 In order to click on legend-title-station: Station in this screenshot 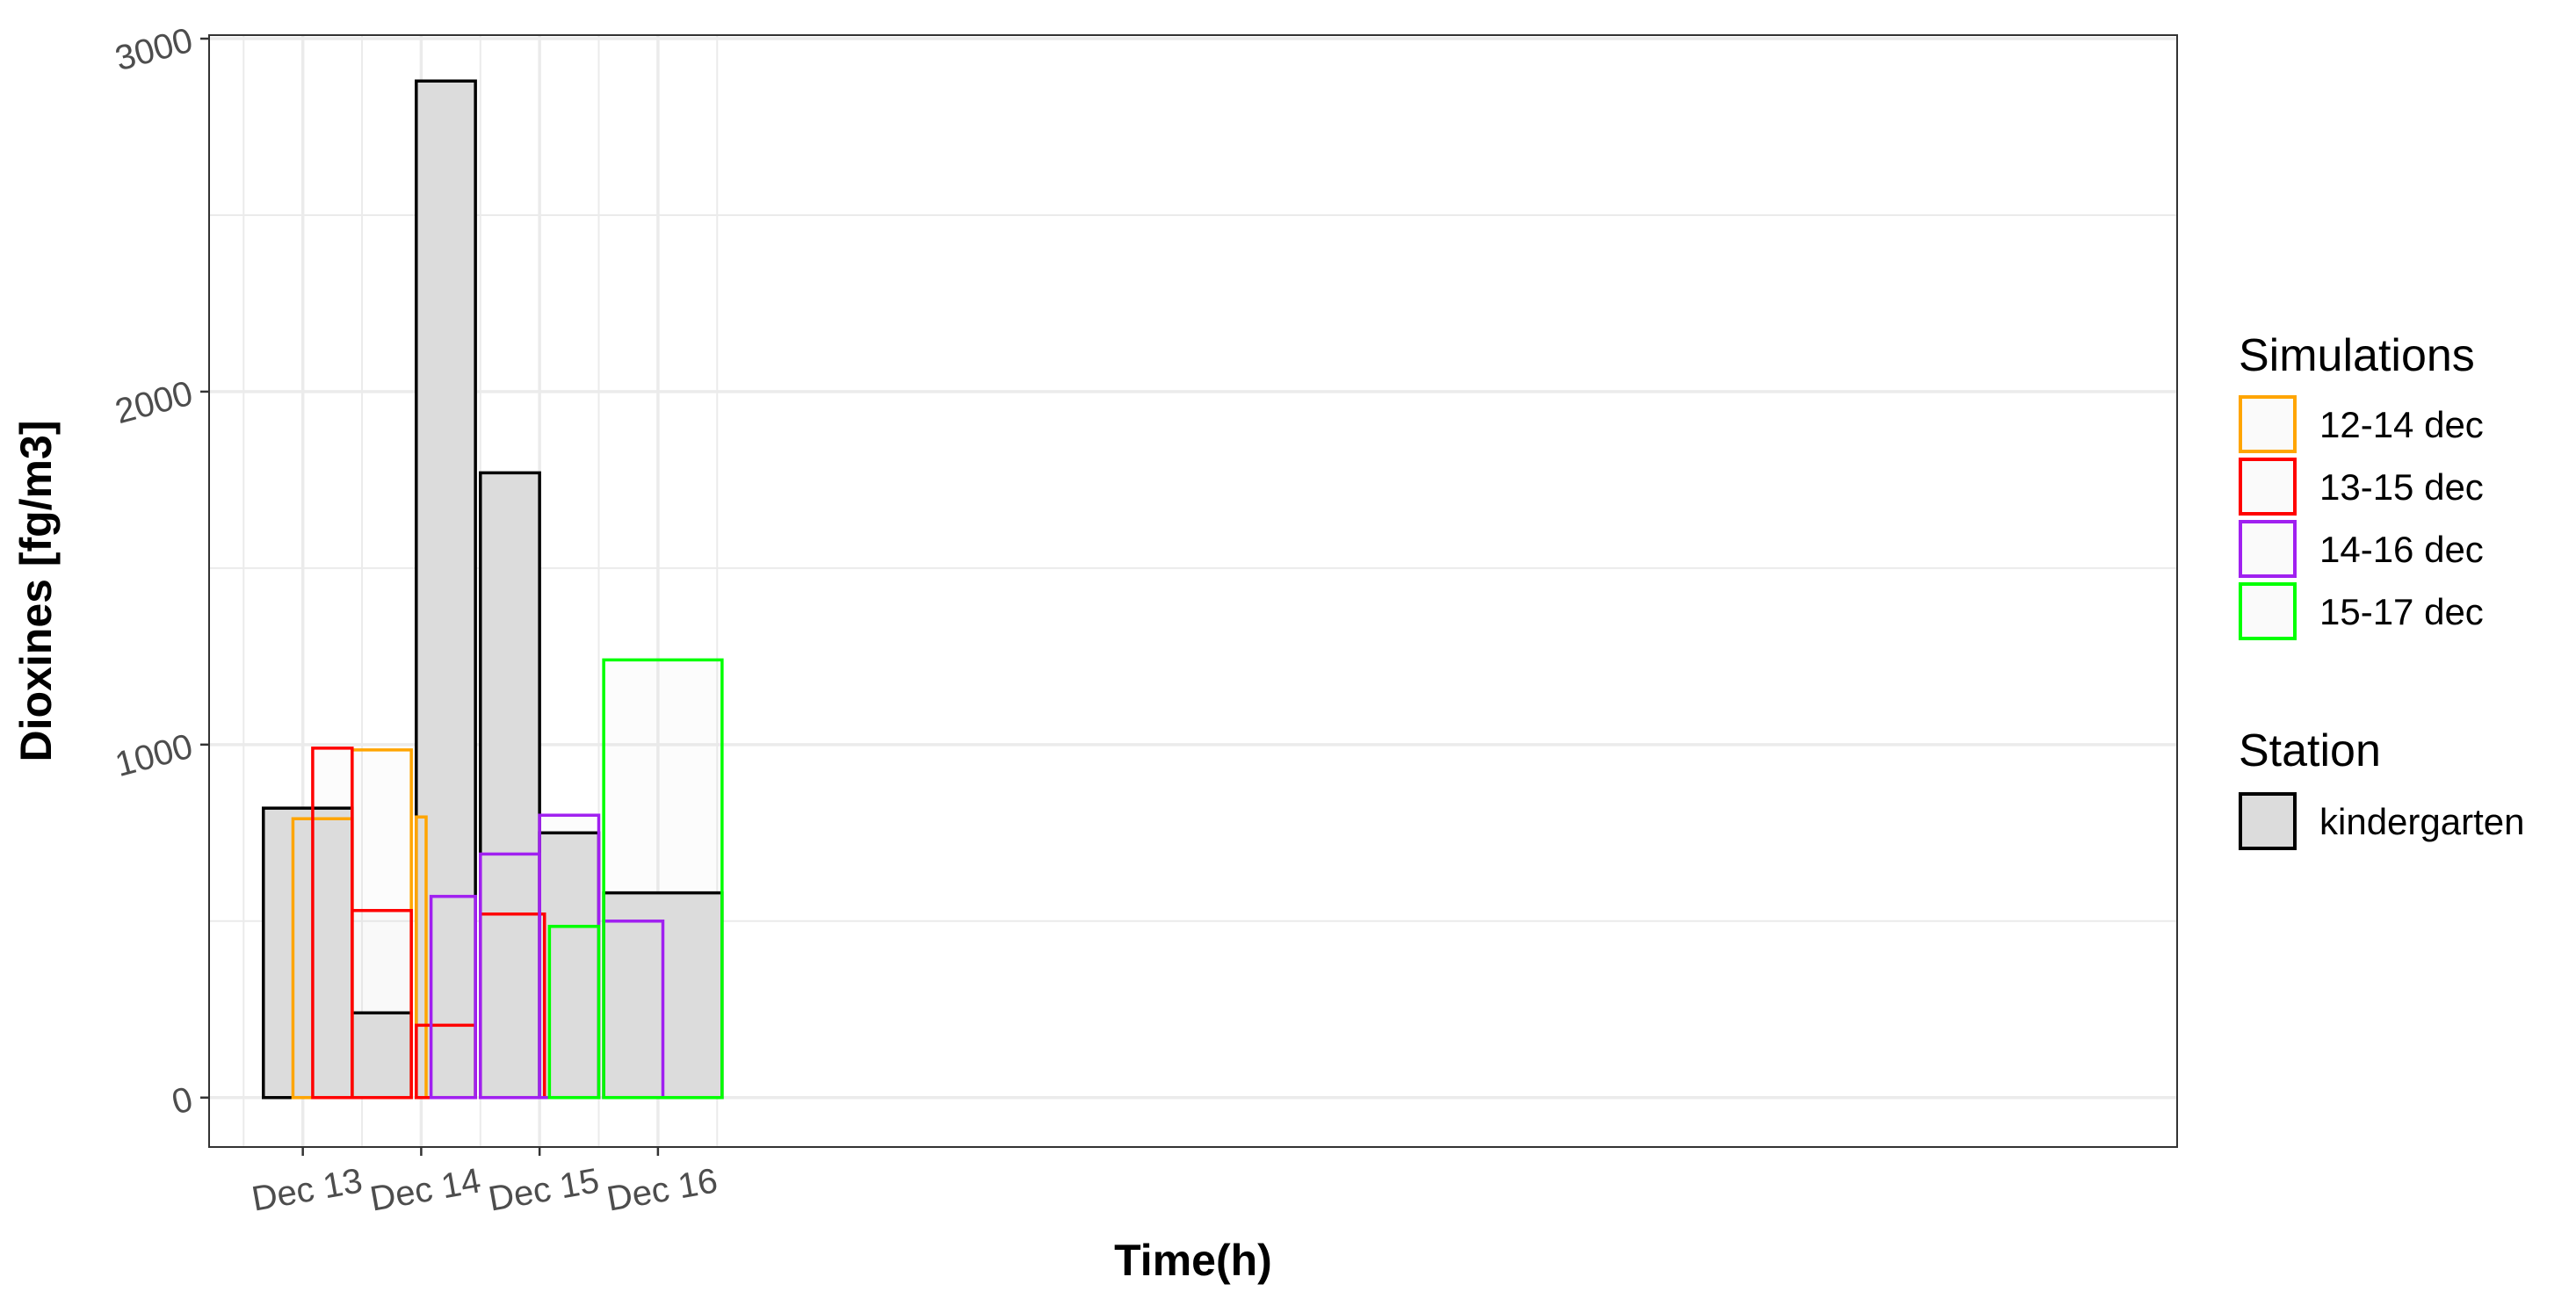, I will do `click(2310, 750)`.